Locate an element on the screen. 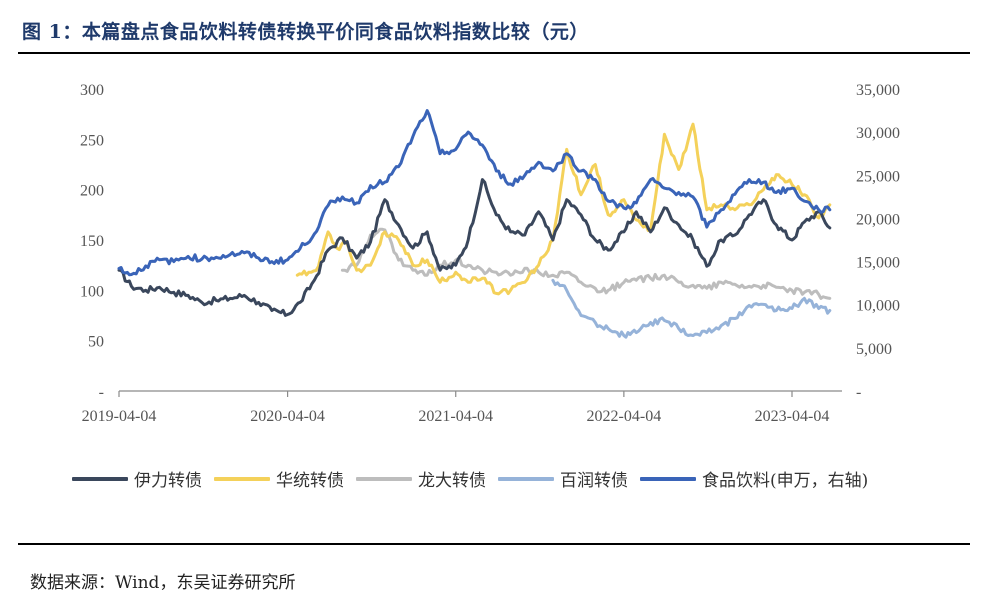  x-tick-label: 2022-04-04 is located at coordinates (624, 416).